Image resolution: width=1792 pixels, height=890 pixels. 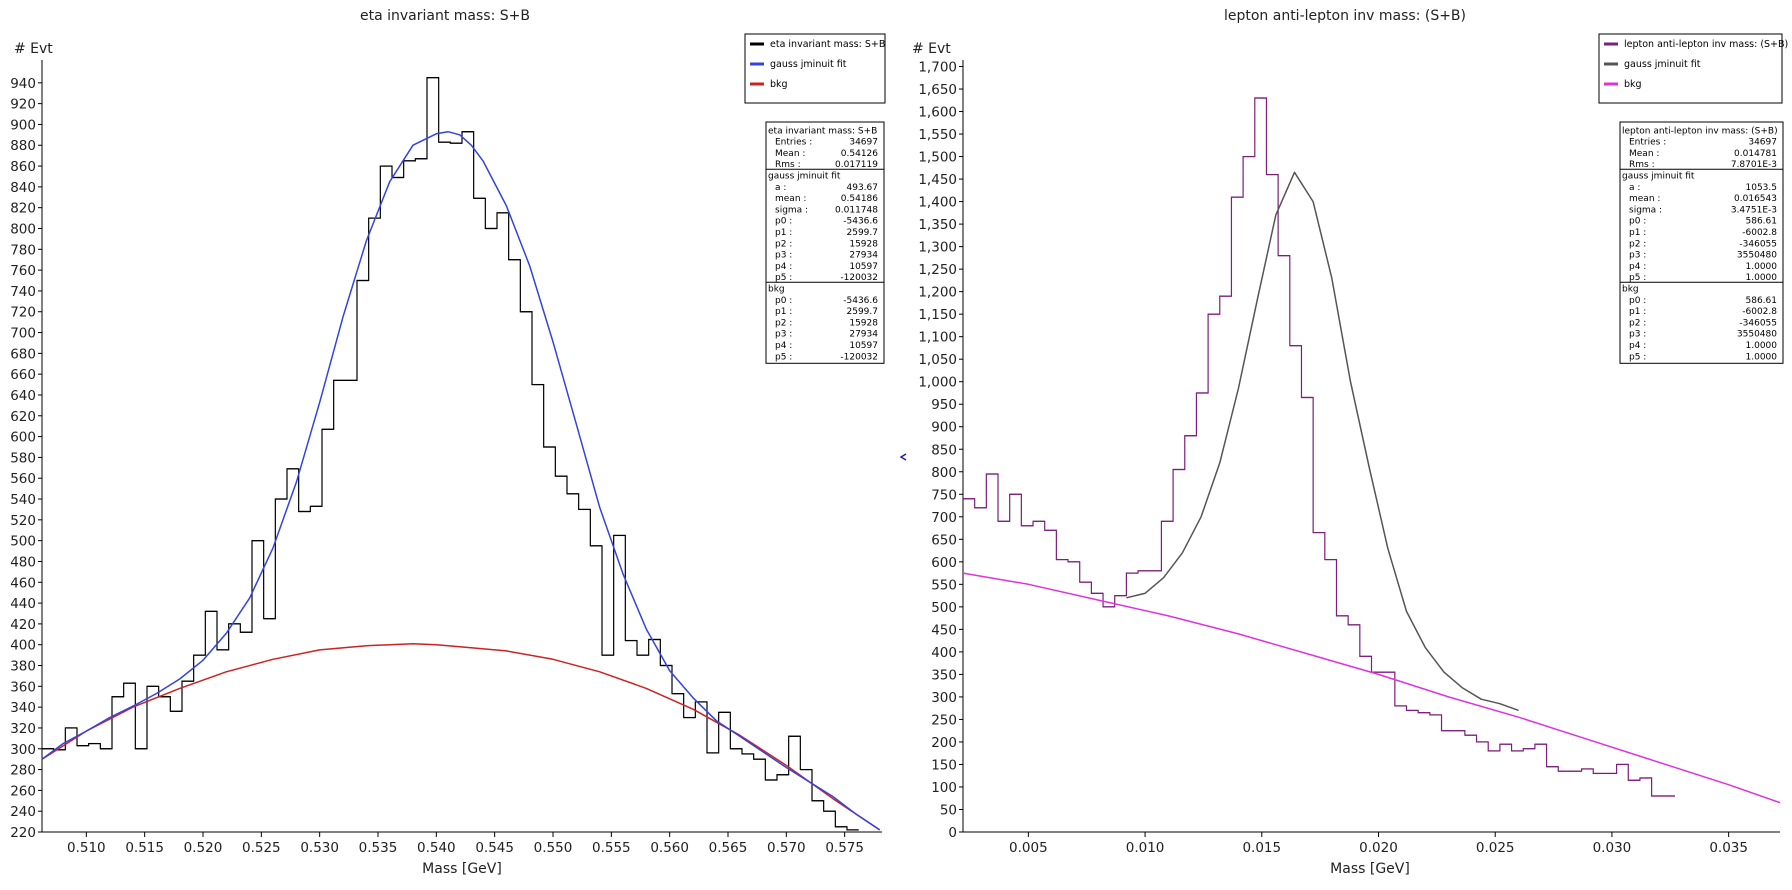 What do you see at coordinates (1755, 199) in the screenshot?
I see `stats-value: 0.016543` at bounding box center [1755, 199].